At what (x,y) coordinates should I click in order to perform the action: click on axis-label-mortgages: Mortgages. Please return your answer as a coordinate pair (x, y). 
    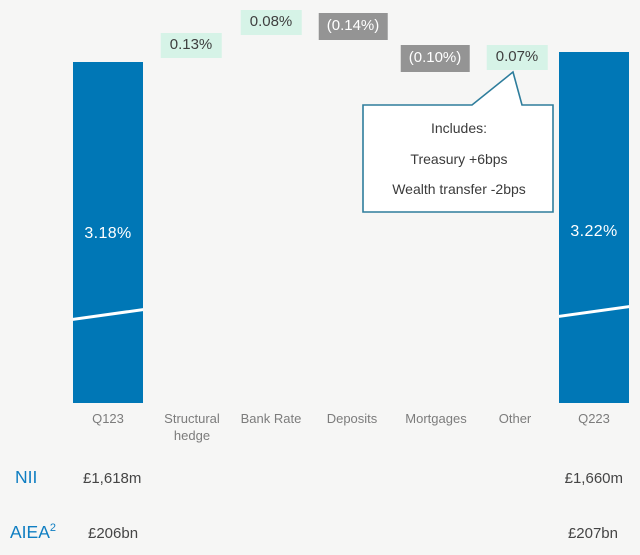
    Looking at the image, I should click on (436, 418).